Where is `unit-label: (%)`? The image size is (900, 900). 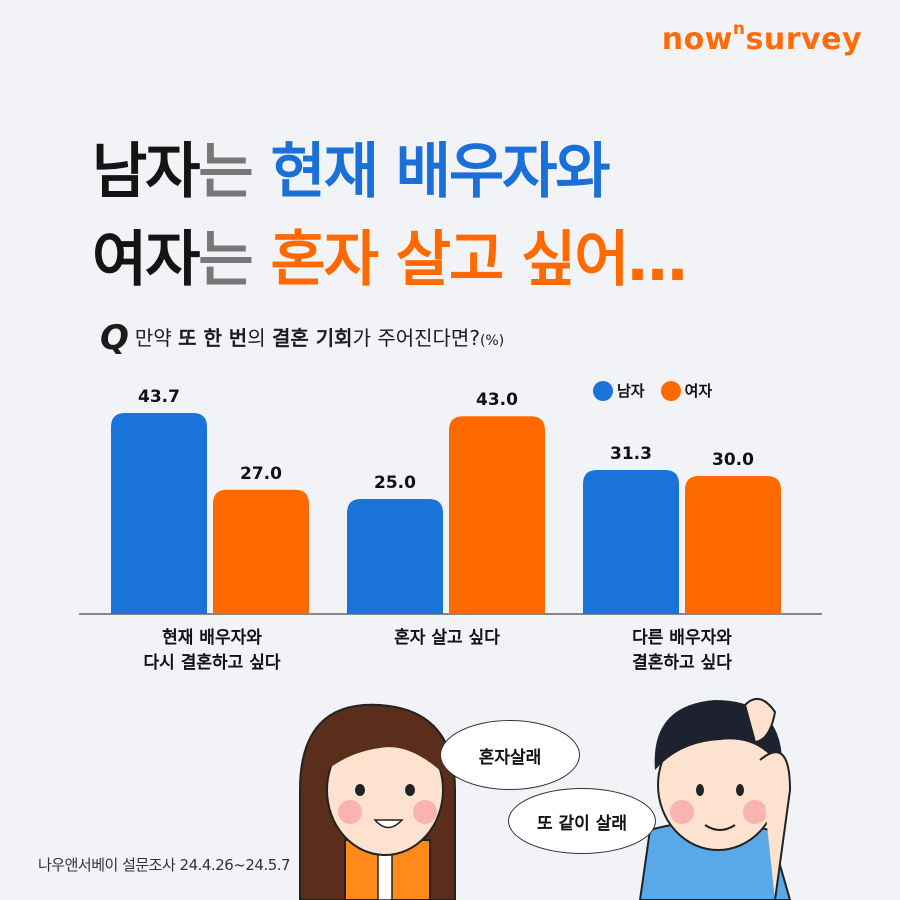
unit-label: (%) is located at coordinates (492, 341).